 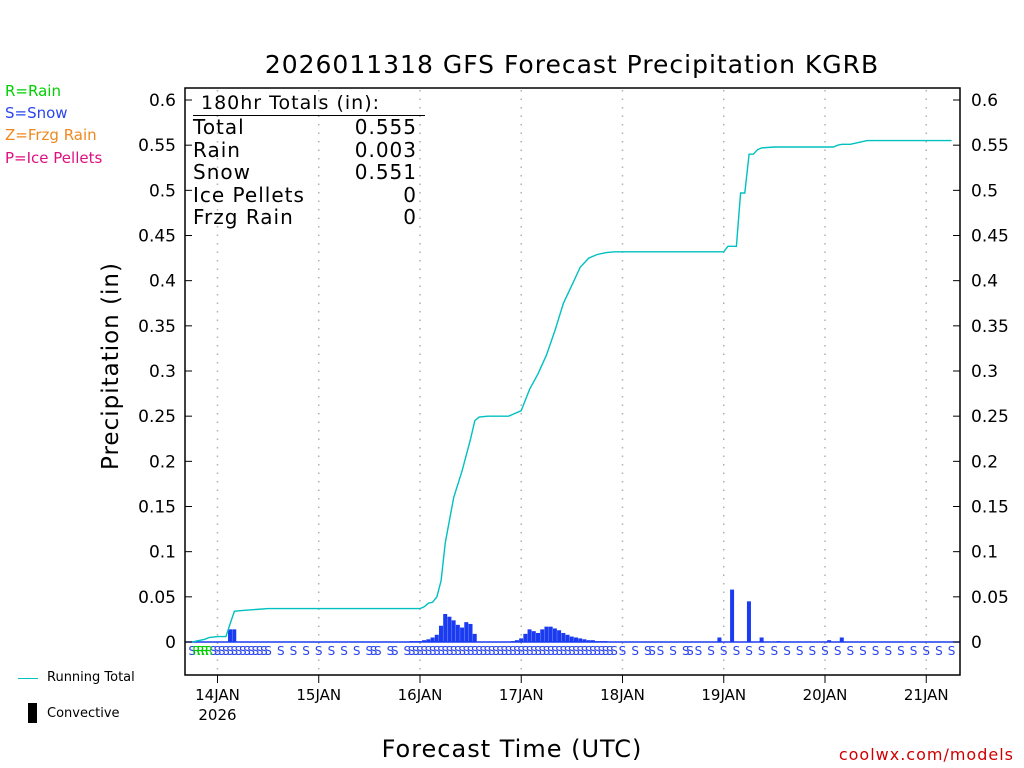 What do you see at coordinates (990, 146) in the screenshot?
I see `y-tick-label-right: 0.55` at bounding box center [990, 146].